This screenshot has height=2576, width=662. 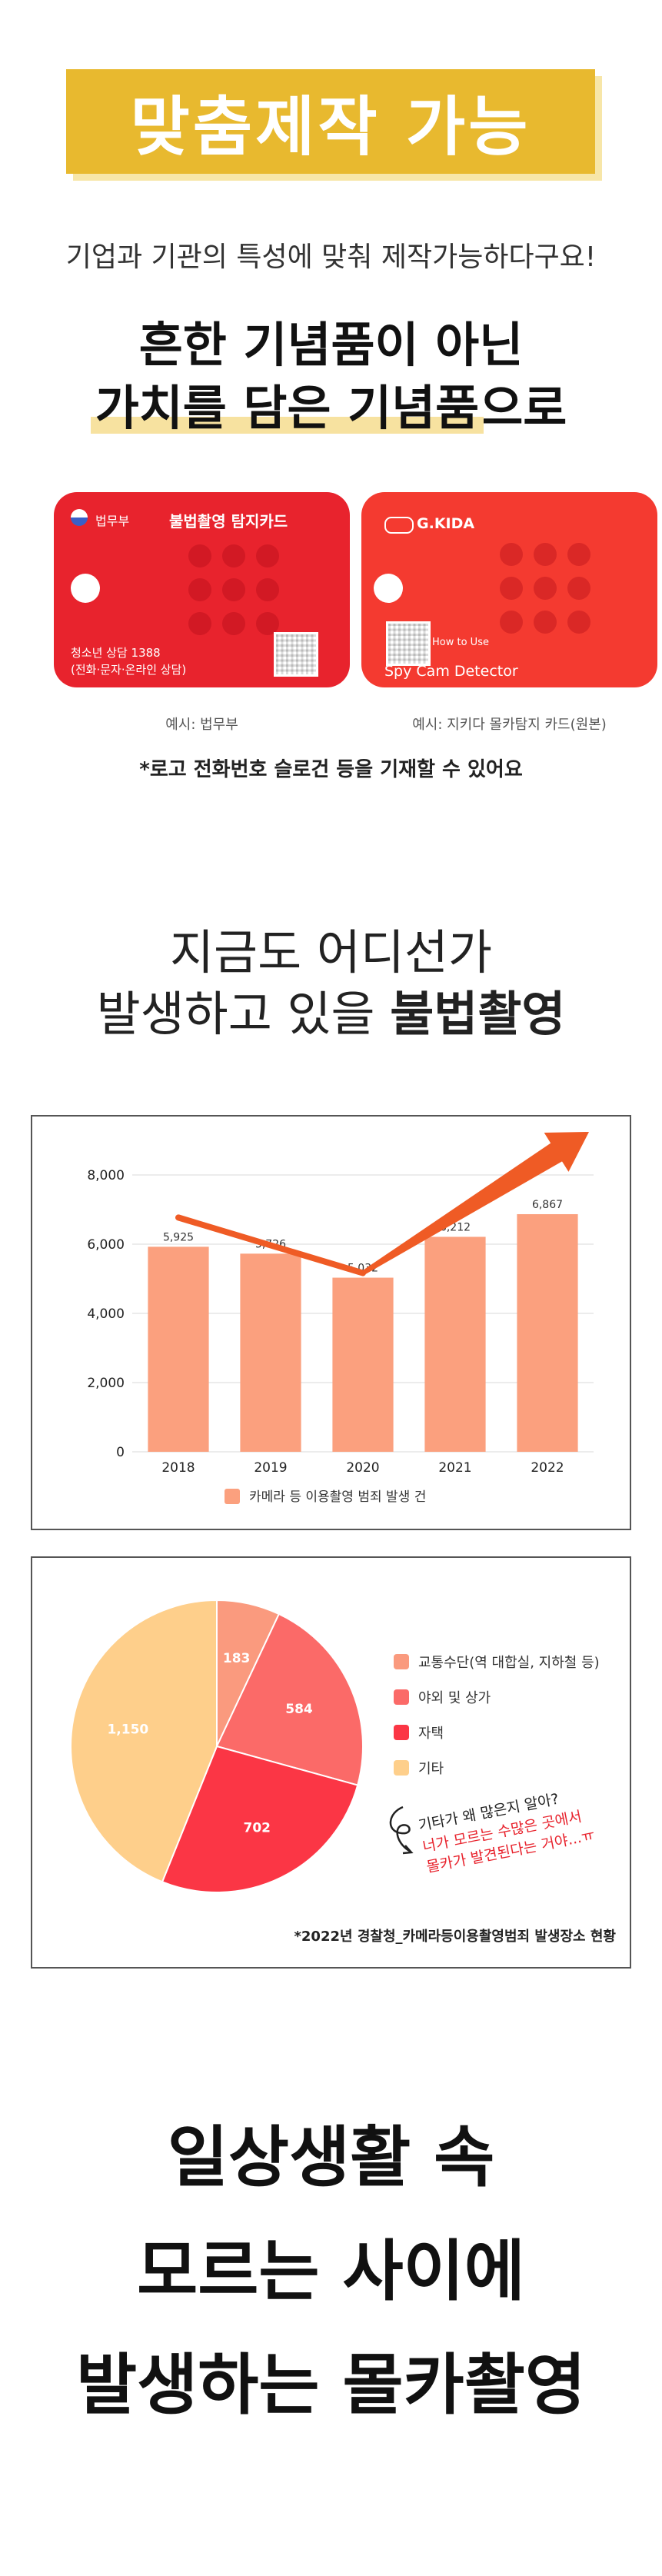 What do you see at coordinates (497, 1768) in the screenshot?
I see `legend-item: 기타` at bounding box center [497, 1768].